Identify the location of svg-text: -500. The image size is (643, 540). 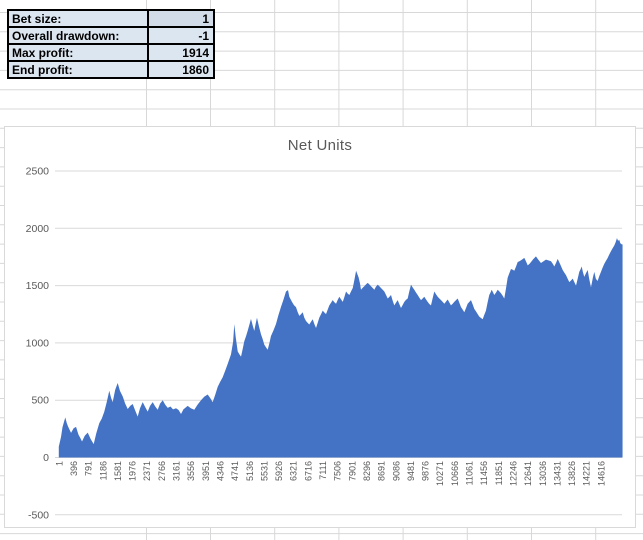
(38, 515).